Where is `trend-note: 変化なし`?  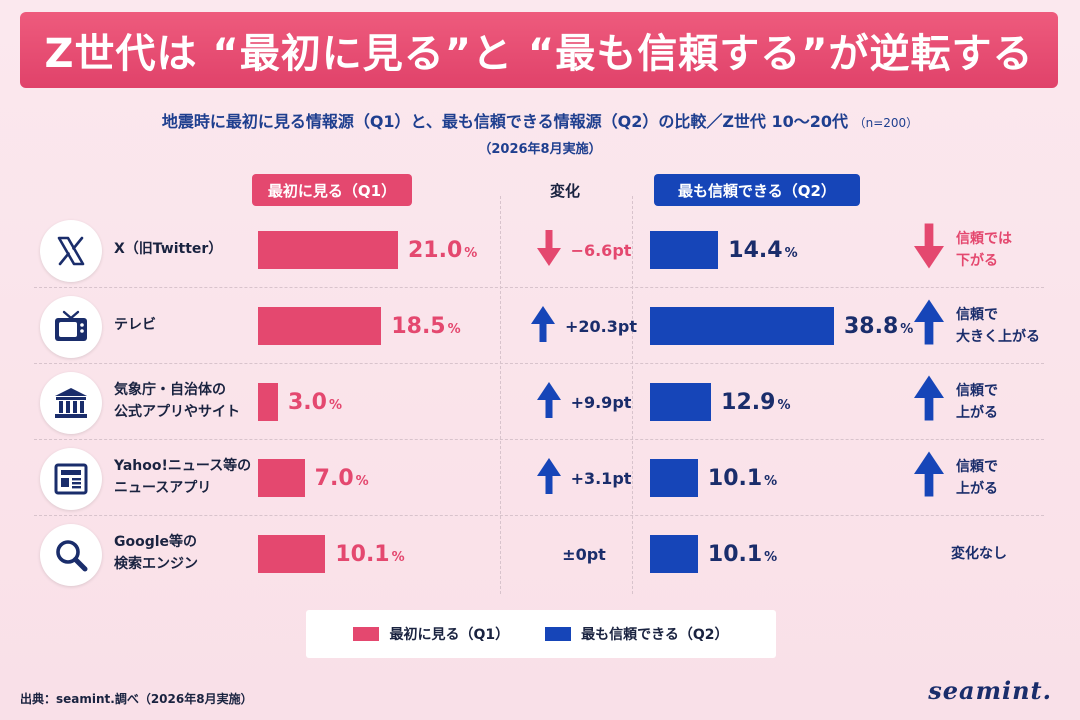
trend-note: 変化なし is located at coordinates (979, 554).